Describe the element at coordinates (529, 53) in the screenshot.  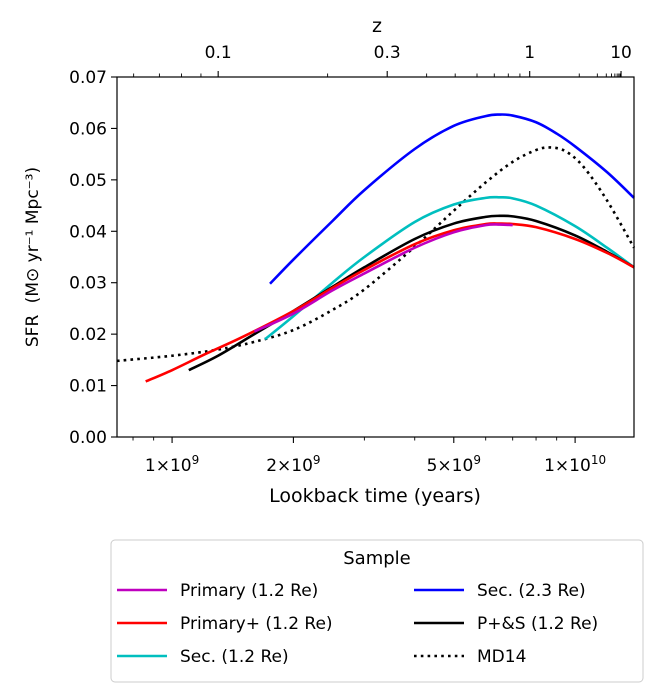
I see `top-tick-label-2: 1` at that location.